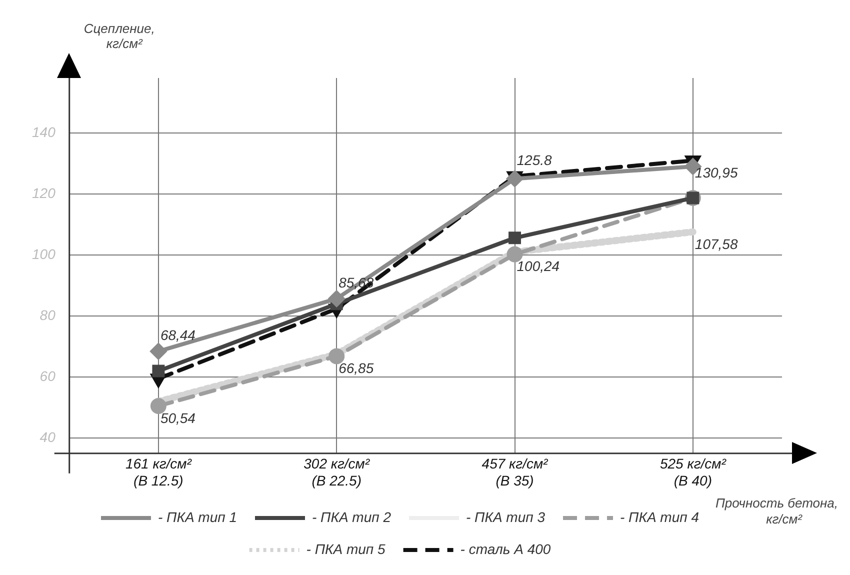  What do you see at coordinates (538, 266) in the screenshot?
I see `data-label: 100,24` at bounding box center [538, 266].